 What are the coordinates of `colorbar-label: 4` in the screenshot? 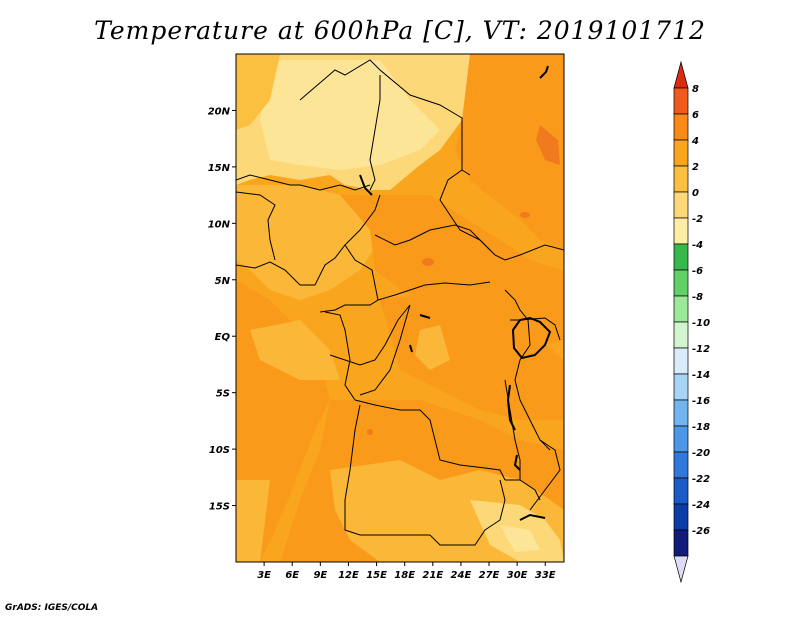 It's located at (695, 141).